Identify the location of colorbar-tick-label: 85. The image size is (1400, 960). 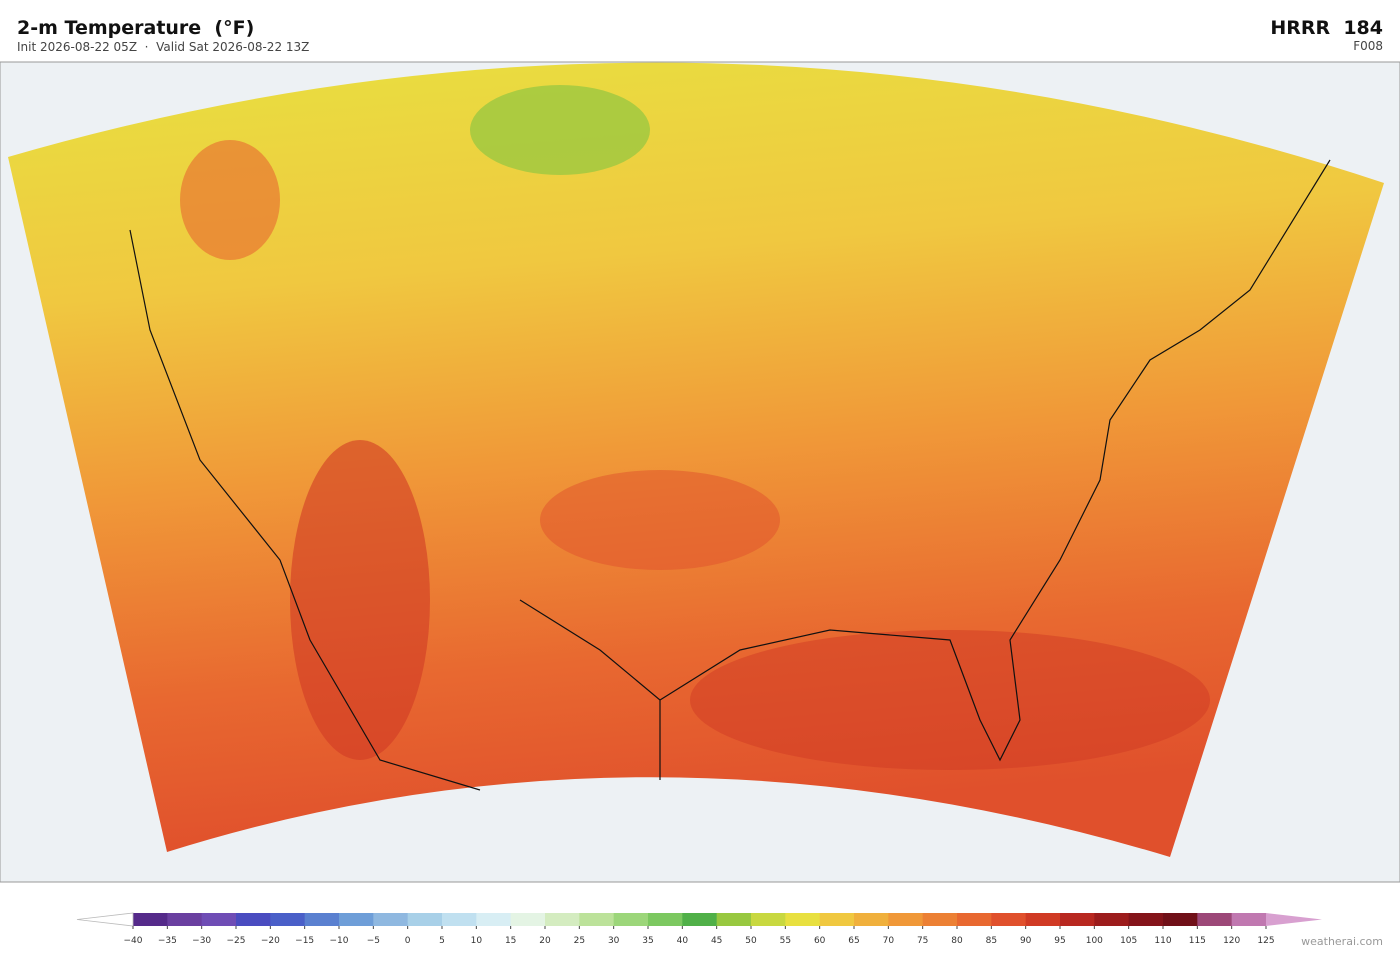
(991, 941).